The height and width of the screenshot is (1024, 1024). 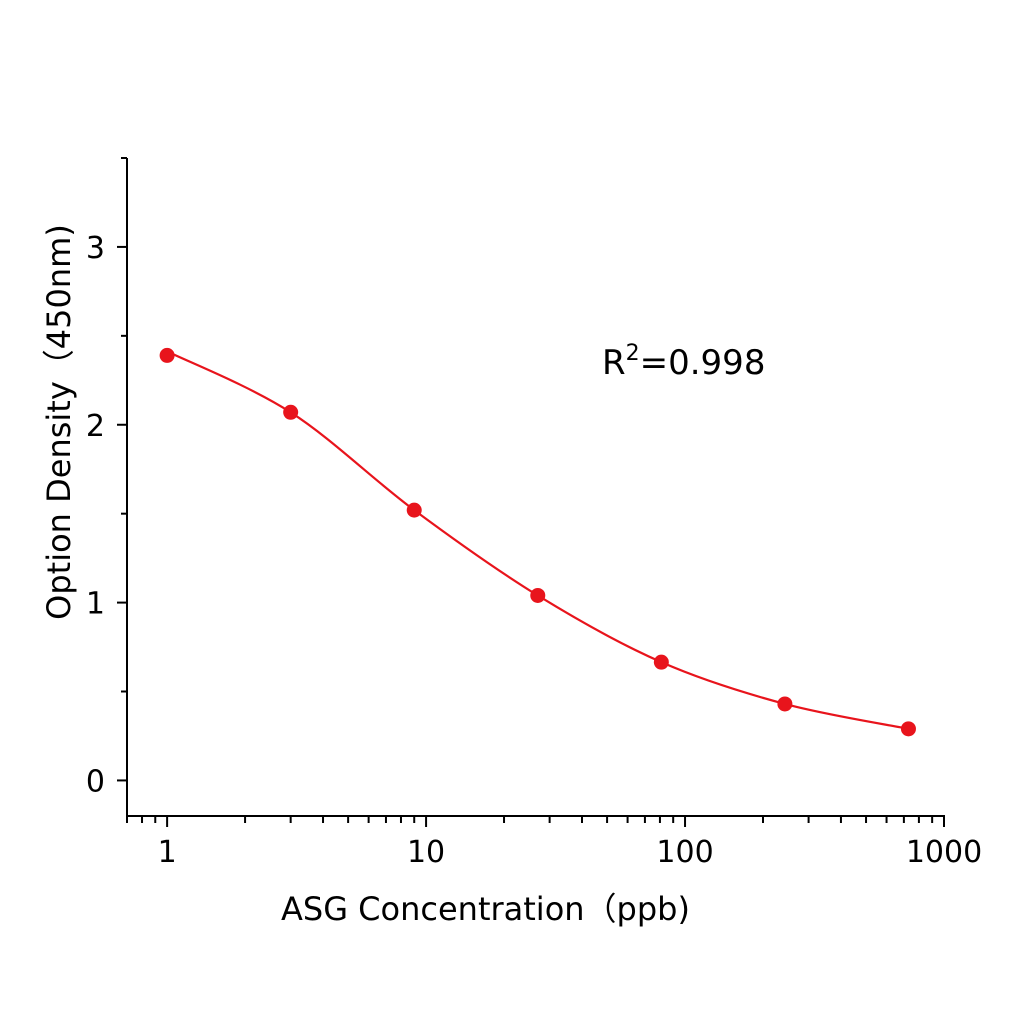 I want to click on x-tick-label: 100, so click(x=684, y=852).